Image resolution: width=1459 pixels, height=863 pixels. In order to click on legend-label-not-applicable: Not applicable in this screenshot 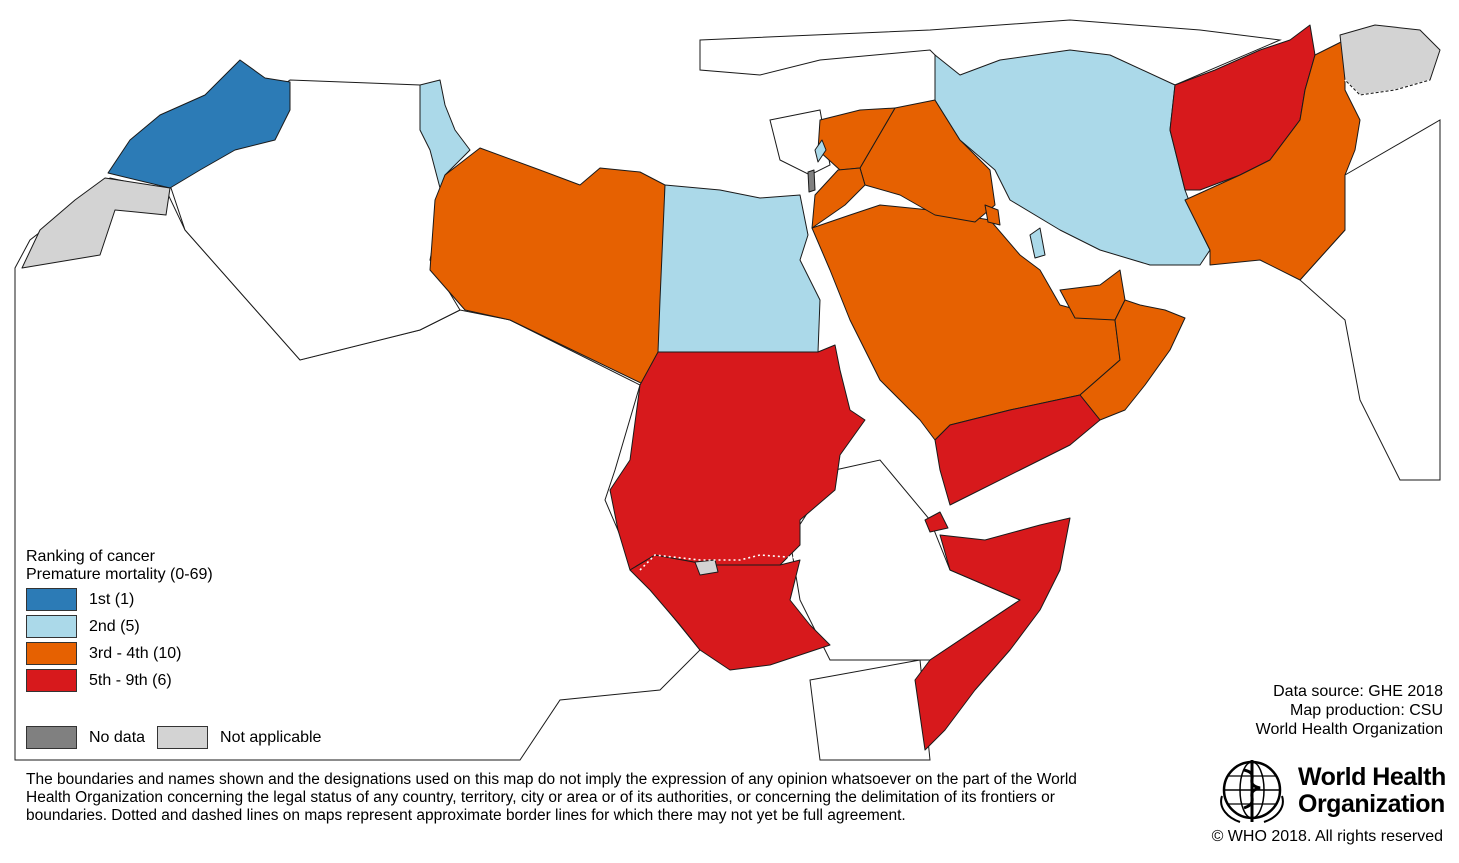, I will do `click(271, 737)`.